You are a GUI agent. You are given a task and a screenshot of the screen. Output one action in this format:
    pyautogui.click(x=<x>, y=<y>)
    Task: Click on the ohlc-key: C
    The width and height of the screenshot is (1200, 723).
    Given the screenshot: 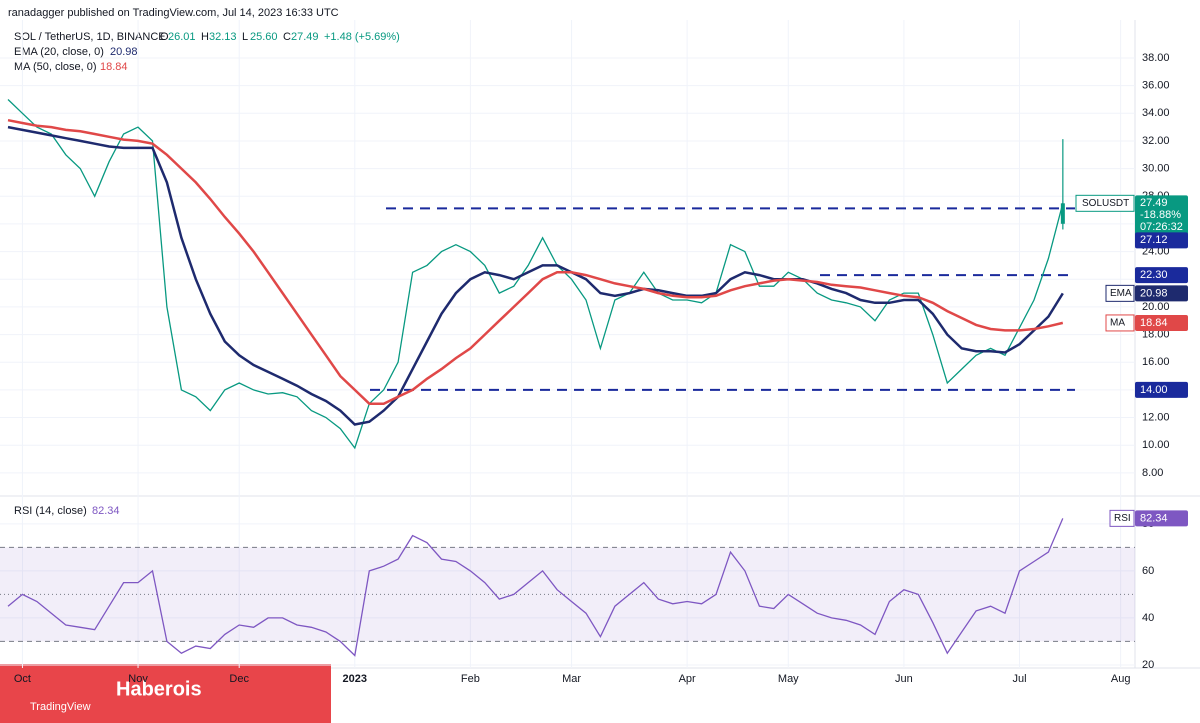 What is the action you would take?
    pyautogui.click(x=287, y=37)
    